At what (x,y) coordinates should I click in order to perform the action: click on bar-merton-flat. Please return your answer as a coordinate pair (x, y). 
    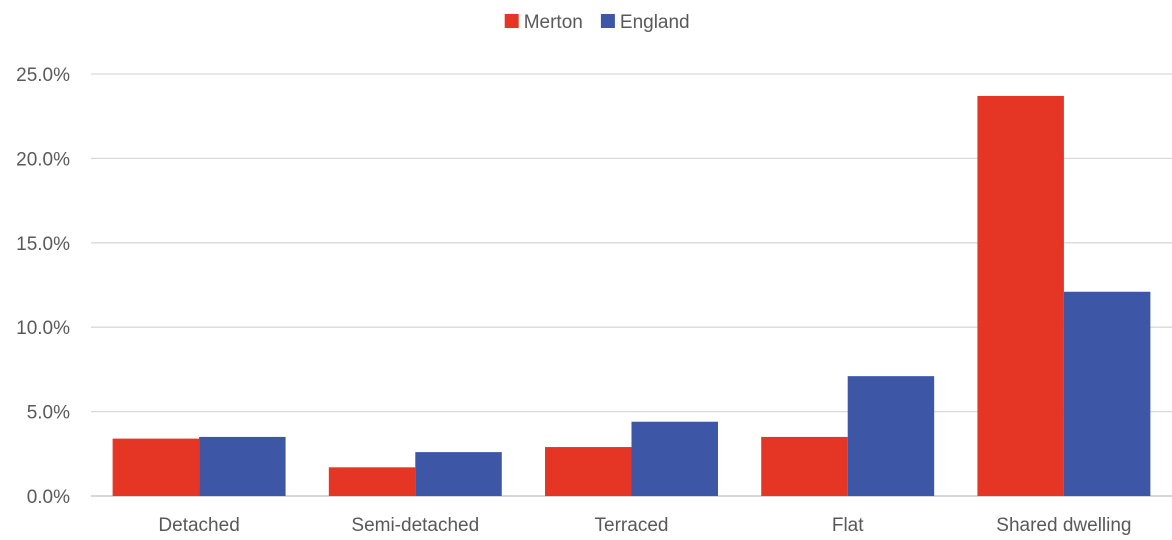
    Looking at the image, I should click on (804, 466).